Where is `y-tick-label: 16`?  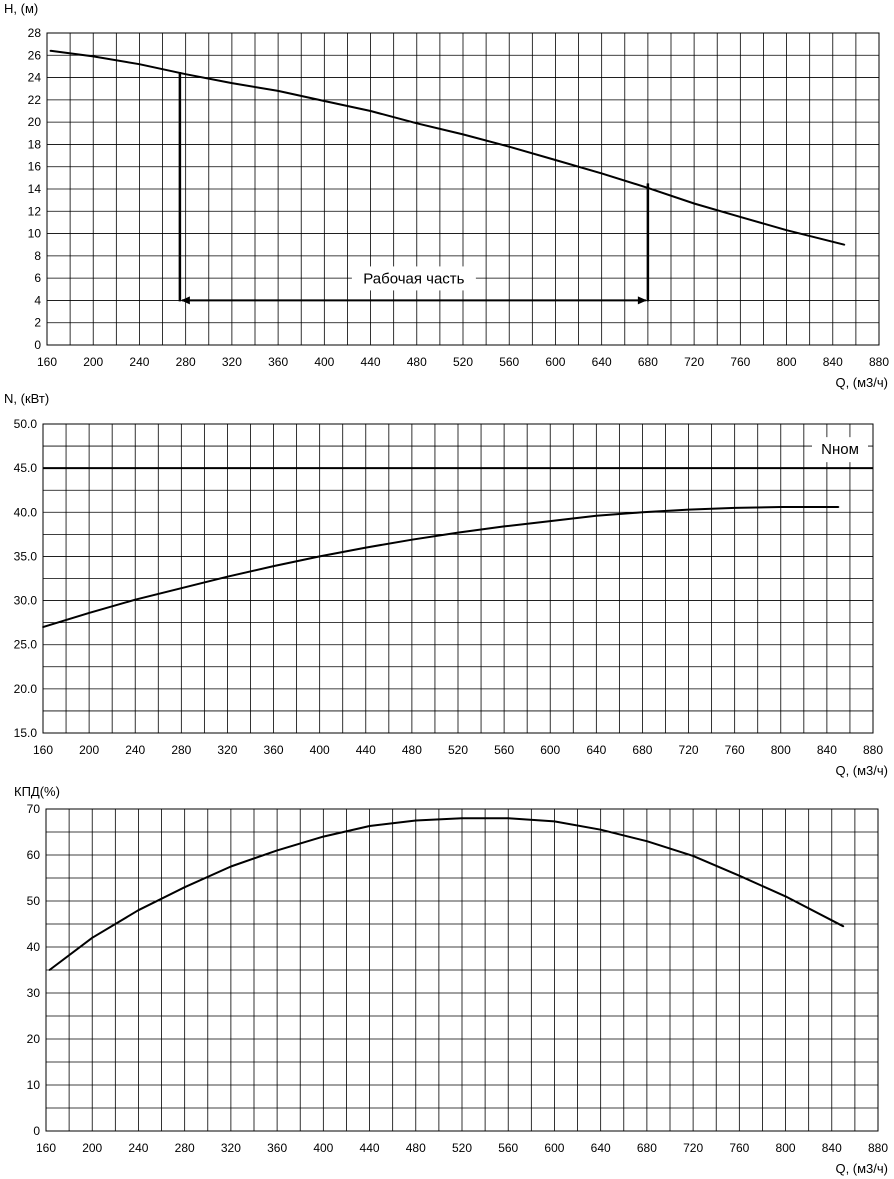
y-tick-label: 16 is located at coordinates (35, 167).